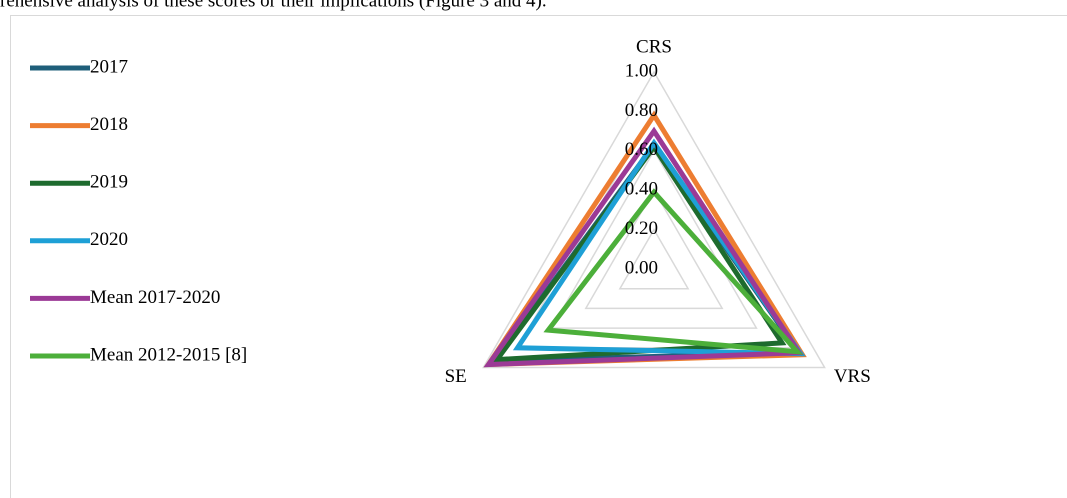 This screenshot has height=498, width=1067. I want to click on r-tick-label: 0.80, so click(641, 110).